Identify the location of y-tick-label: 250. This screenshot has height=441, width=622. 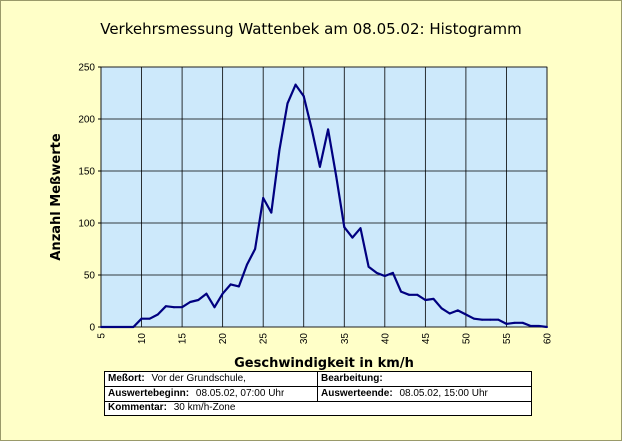
(86, 68).